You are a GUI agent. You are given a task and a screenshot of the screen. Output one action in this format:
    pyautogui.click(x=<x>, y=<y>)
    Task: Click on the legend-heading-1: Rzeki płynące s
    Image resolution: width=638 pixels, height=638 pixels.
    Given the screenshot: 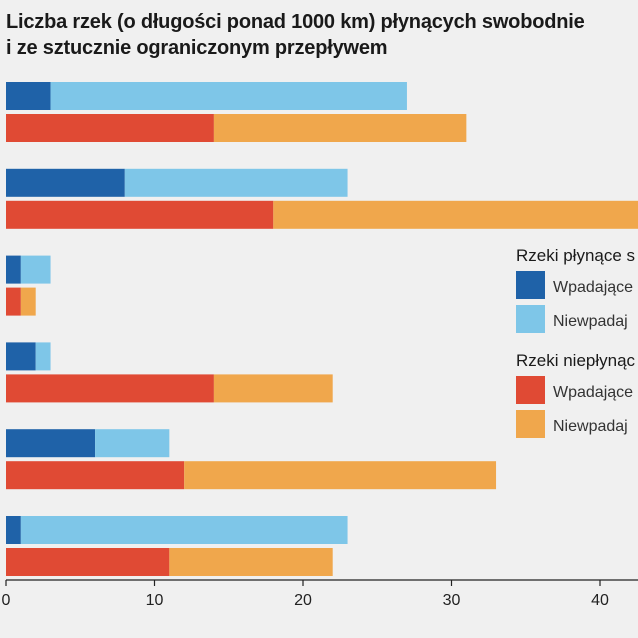 What is the action you would take?
    pyautogui.click(x=575, y=255)
    